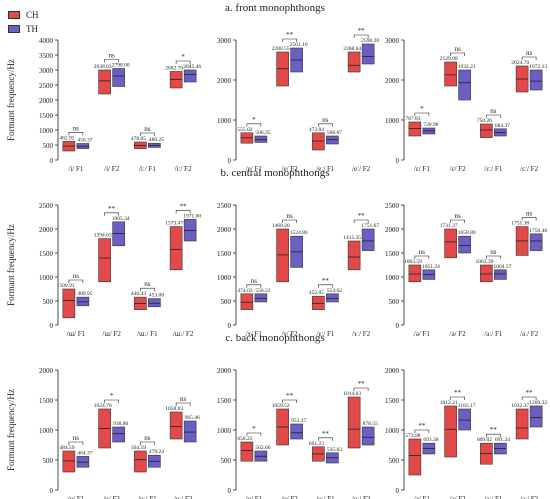 This screenshot has width=550, height=499. I want to click on p6-ytick-label-5: 2500, so click(392, 206).